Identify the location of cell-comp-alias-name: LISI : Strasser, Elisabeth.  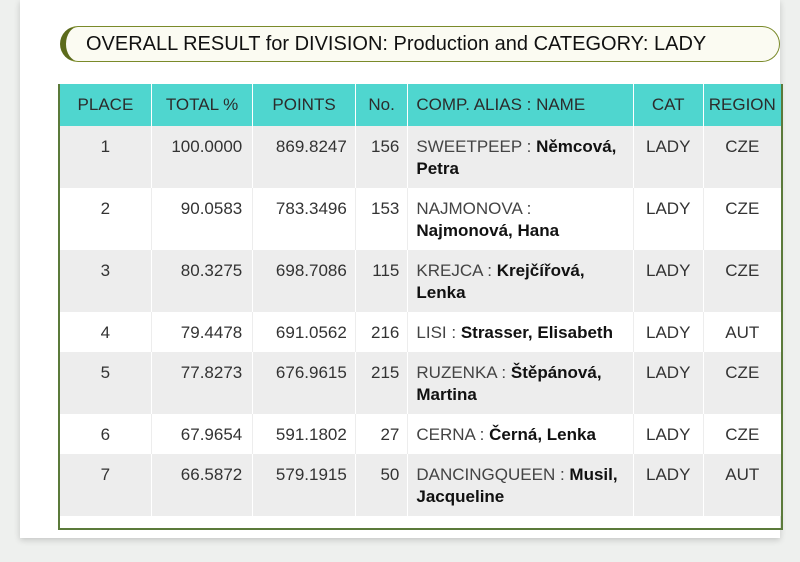
(520, 332).